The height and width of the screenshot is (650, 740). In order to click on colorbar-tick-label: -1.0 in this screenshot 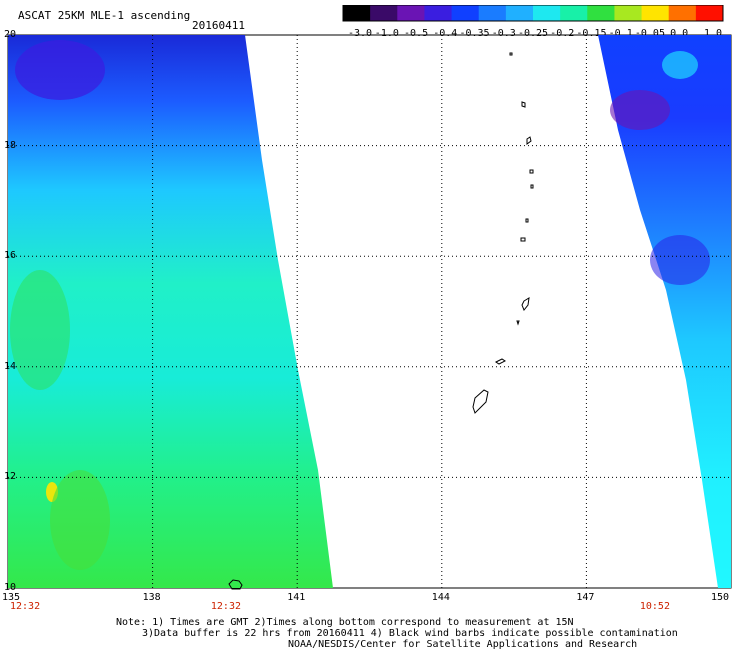, I will do `click(387, 33)`.